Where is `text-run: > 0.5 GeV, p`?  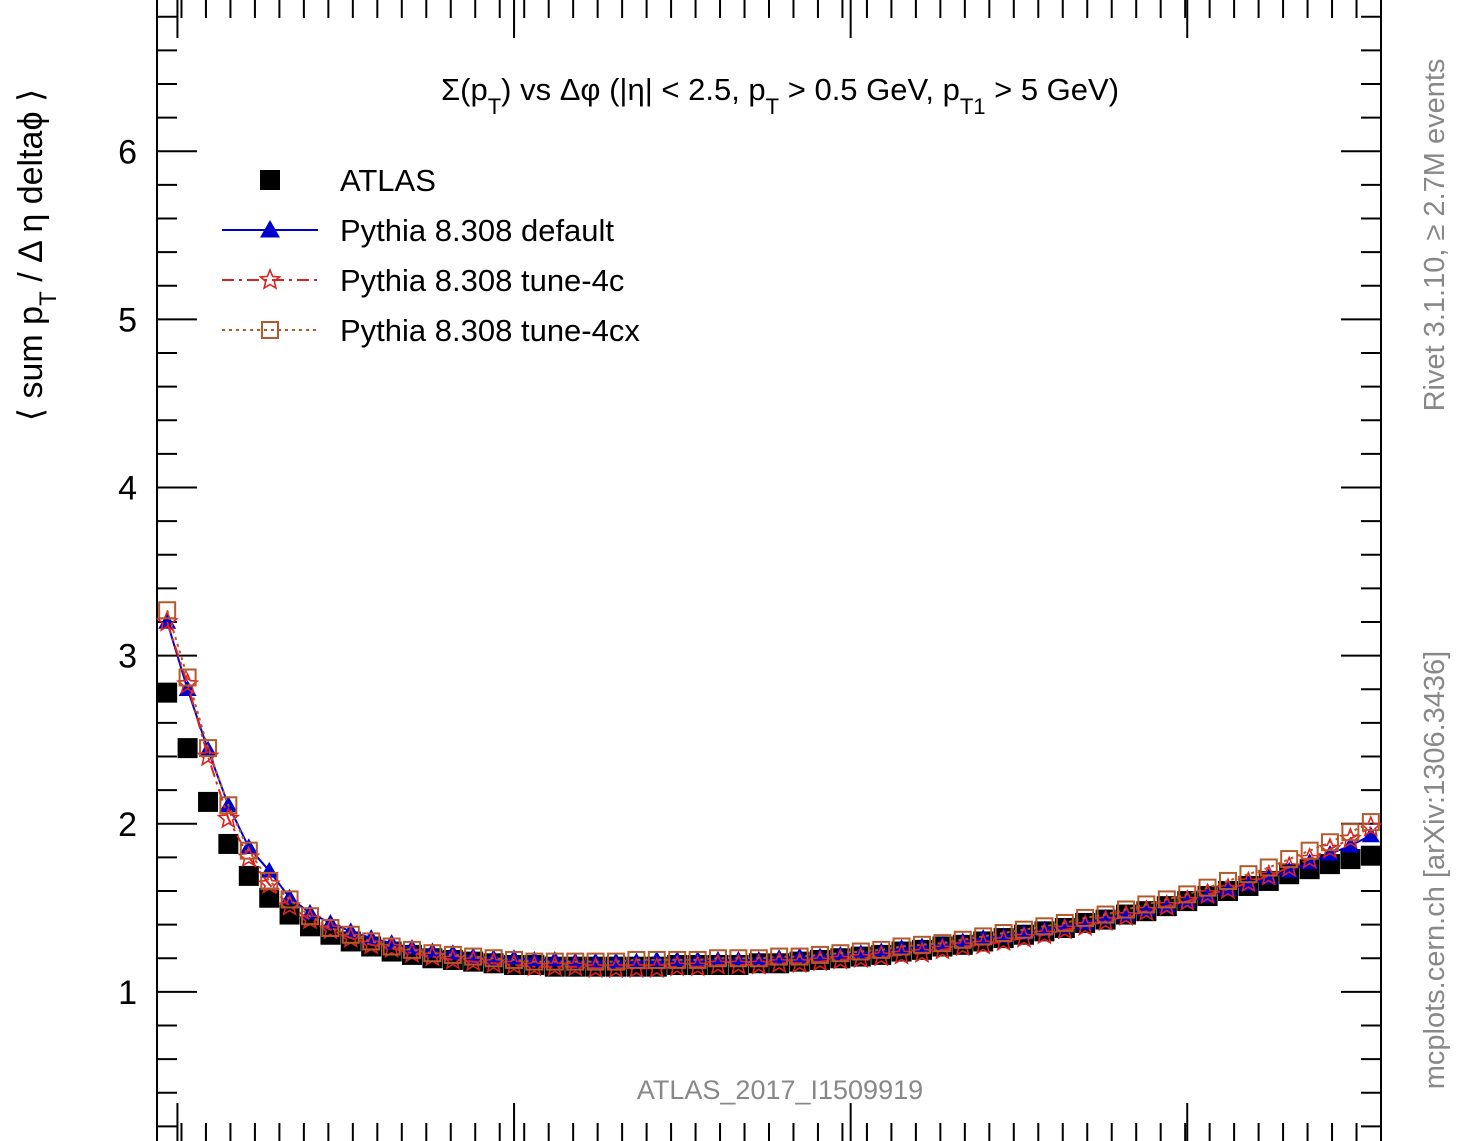 text-run: > 0.5 GeV, p is located at coordinates (869, 89).